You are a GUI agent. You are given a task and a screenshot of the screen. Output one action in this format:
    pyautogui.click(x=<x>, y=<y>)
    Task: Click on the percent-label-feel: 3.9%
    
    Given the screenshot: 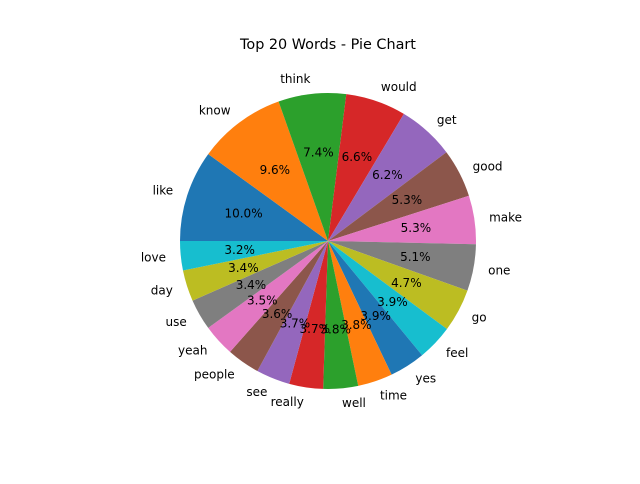 What is the action you would take?
    pyautogui.click(x=392, y=302)
    